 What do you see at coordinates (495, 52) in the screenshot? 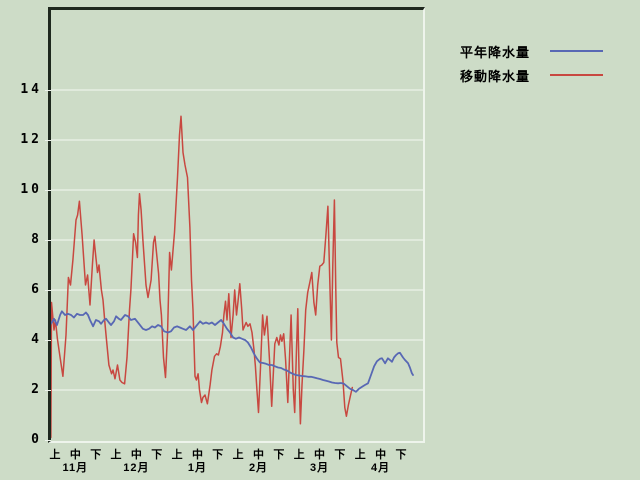
I see `legend-label-normal: 平年降水量` at bounding box center [495, 52].